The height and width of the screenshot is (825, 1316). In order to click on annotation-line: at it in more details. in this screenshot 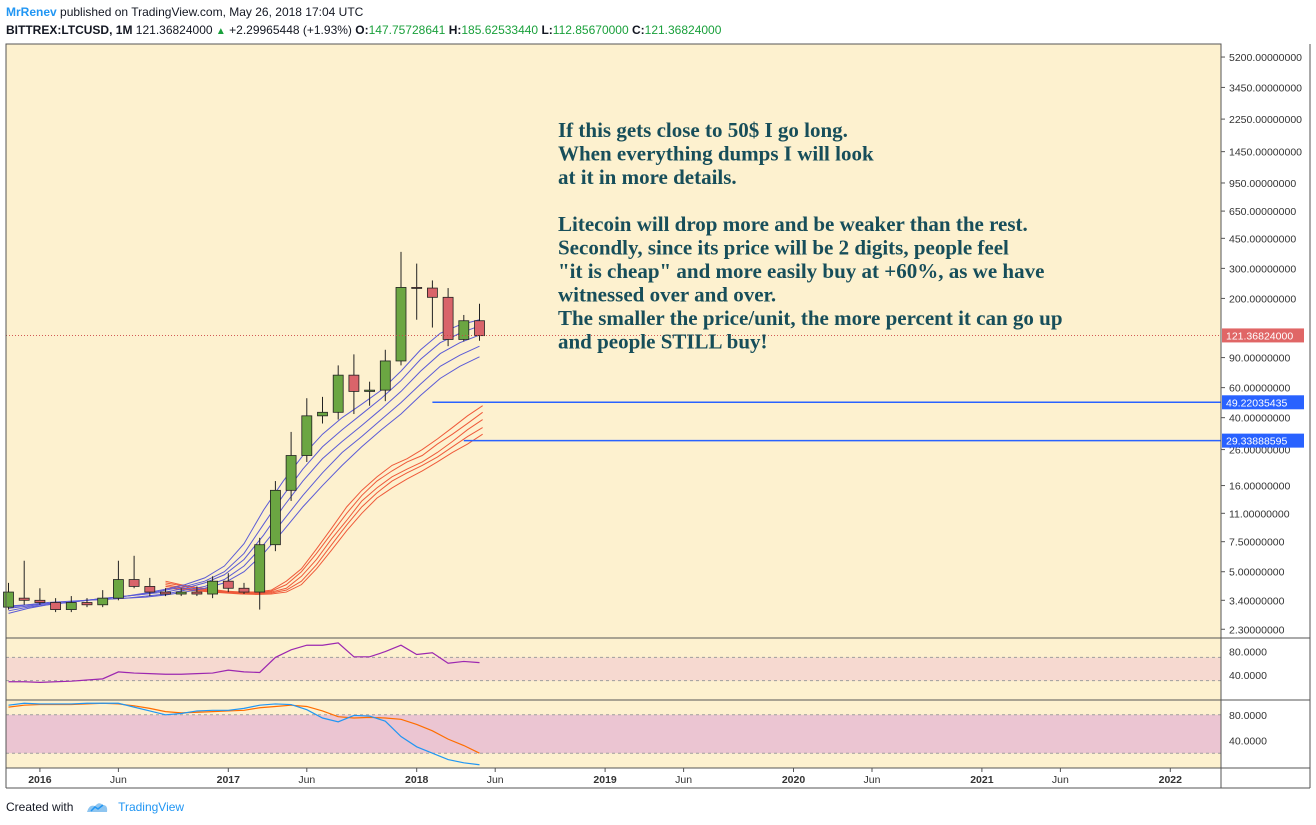, I will do `click(647, 177)`.